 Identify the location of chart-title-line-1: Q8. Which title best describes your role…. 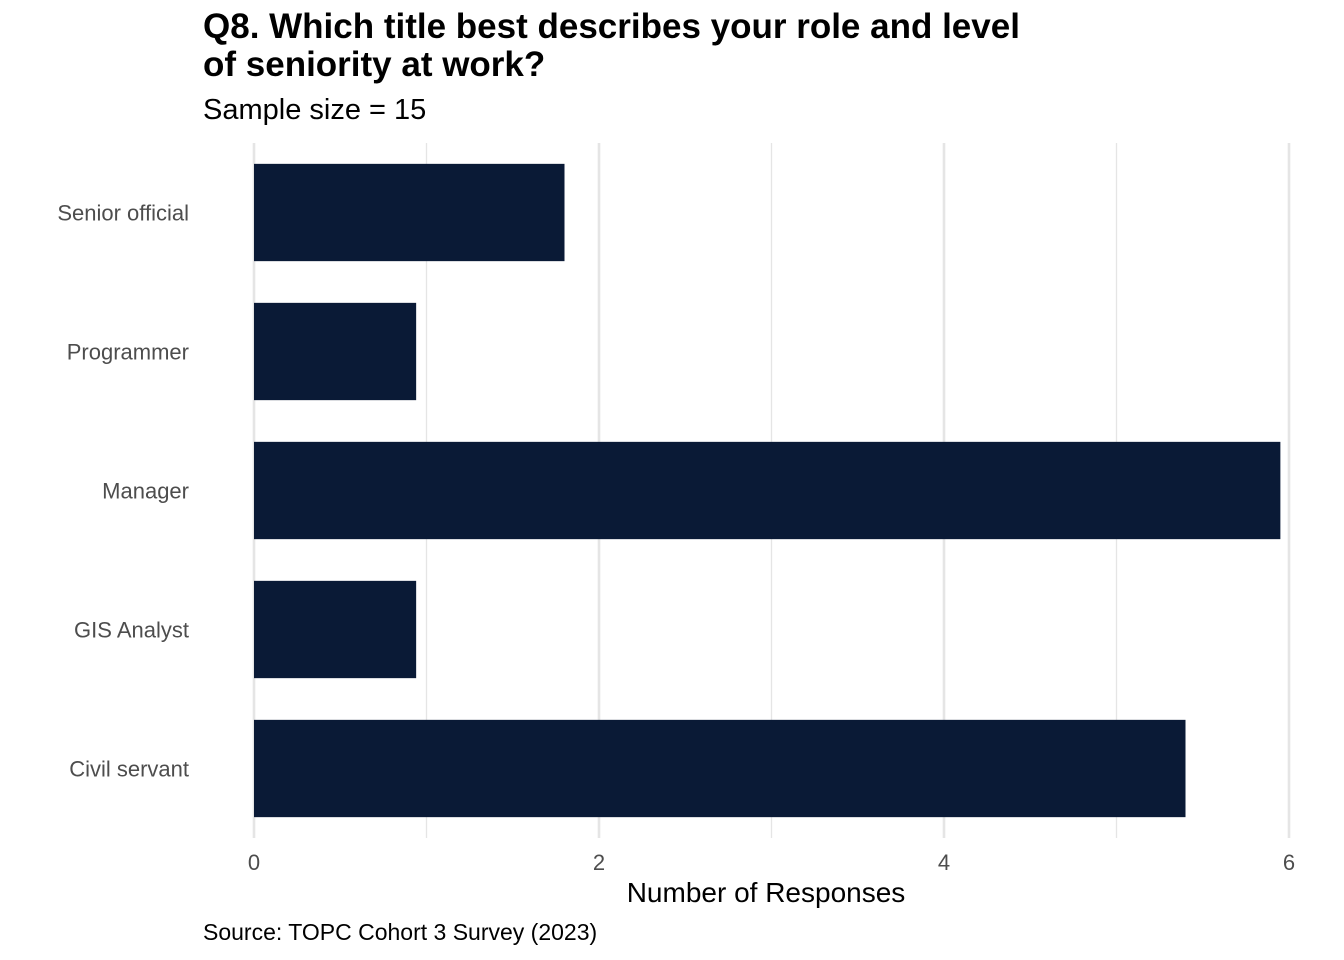
(611, 26).